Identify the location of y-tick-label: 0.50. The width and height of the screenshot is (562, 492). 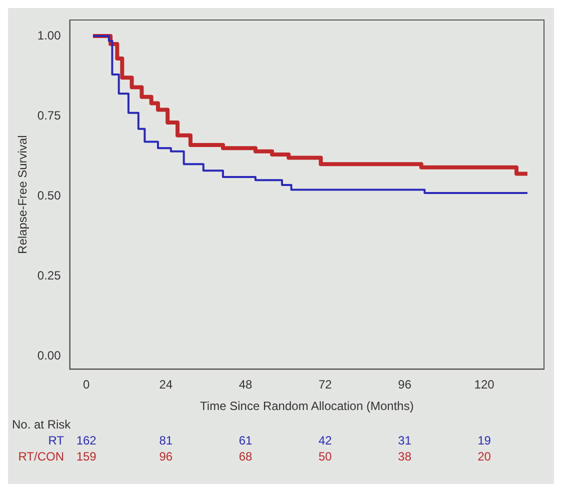
(49, 195).